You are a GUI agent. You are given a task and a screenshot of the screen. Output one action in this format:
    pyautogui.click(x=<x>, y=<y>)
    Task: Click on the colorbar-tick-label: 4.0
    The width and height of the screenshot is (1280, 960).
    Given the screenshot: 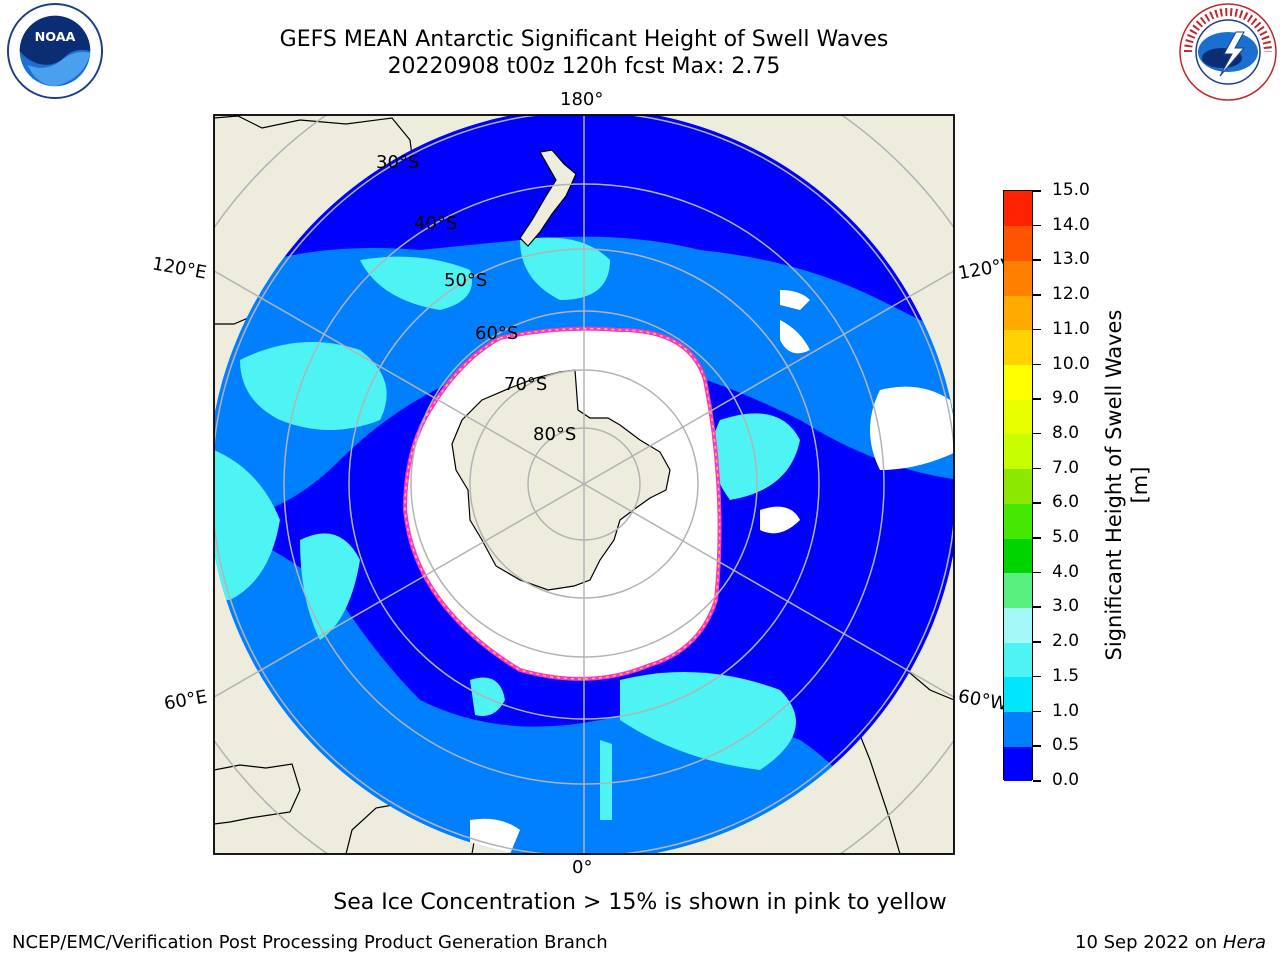 What is the action you would take?
    pyautogui.click(x=1066, y=571)
    